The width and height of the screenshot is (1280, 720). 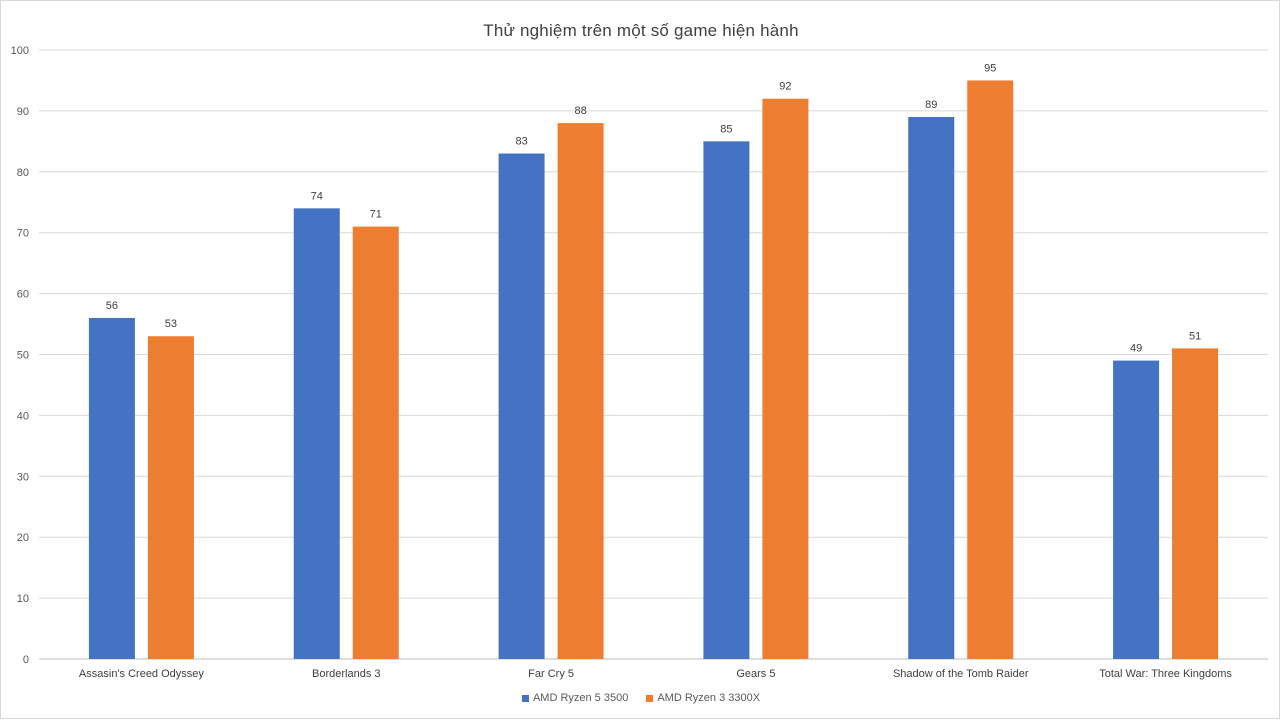 I want to click on data-label: 89, so click(x=931, y=105).